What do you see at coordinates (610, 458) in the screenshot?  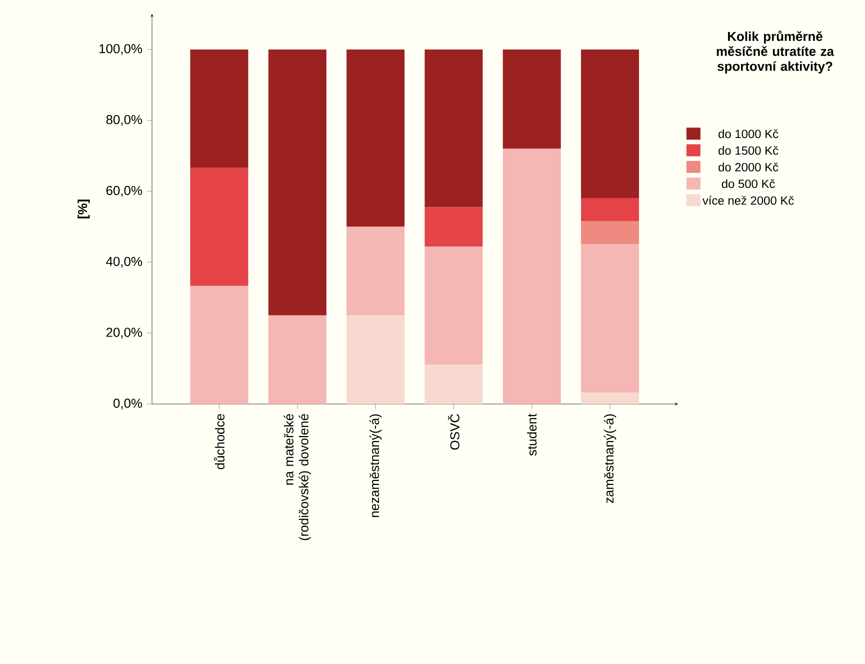 I see `x-tick-label: zaměstnaný(-á)` at bounding box center [610, 458].